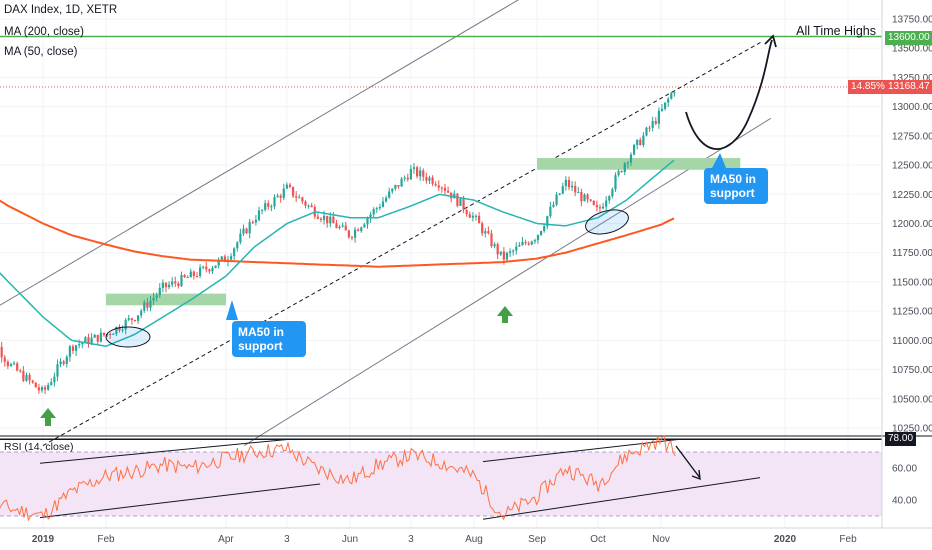 Image resolution: width=932 pixels, height=550 pixels. Describe the element at coordinates (868, 87) in the screenshot. I see `change-percent-tag: 14.85%` at that location.